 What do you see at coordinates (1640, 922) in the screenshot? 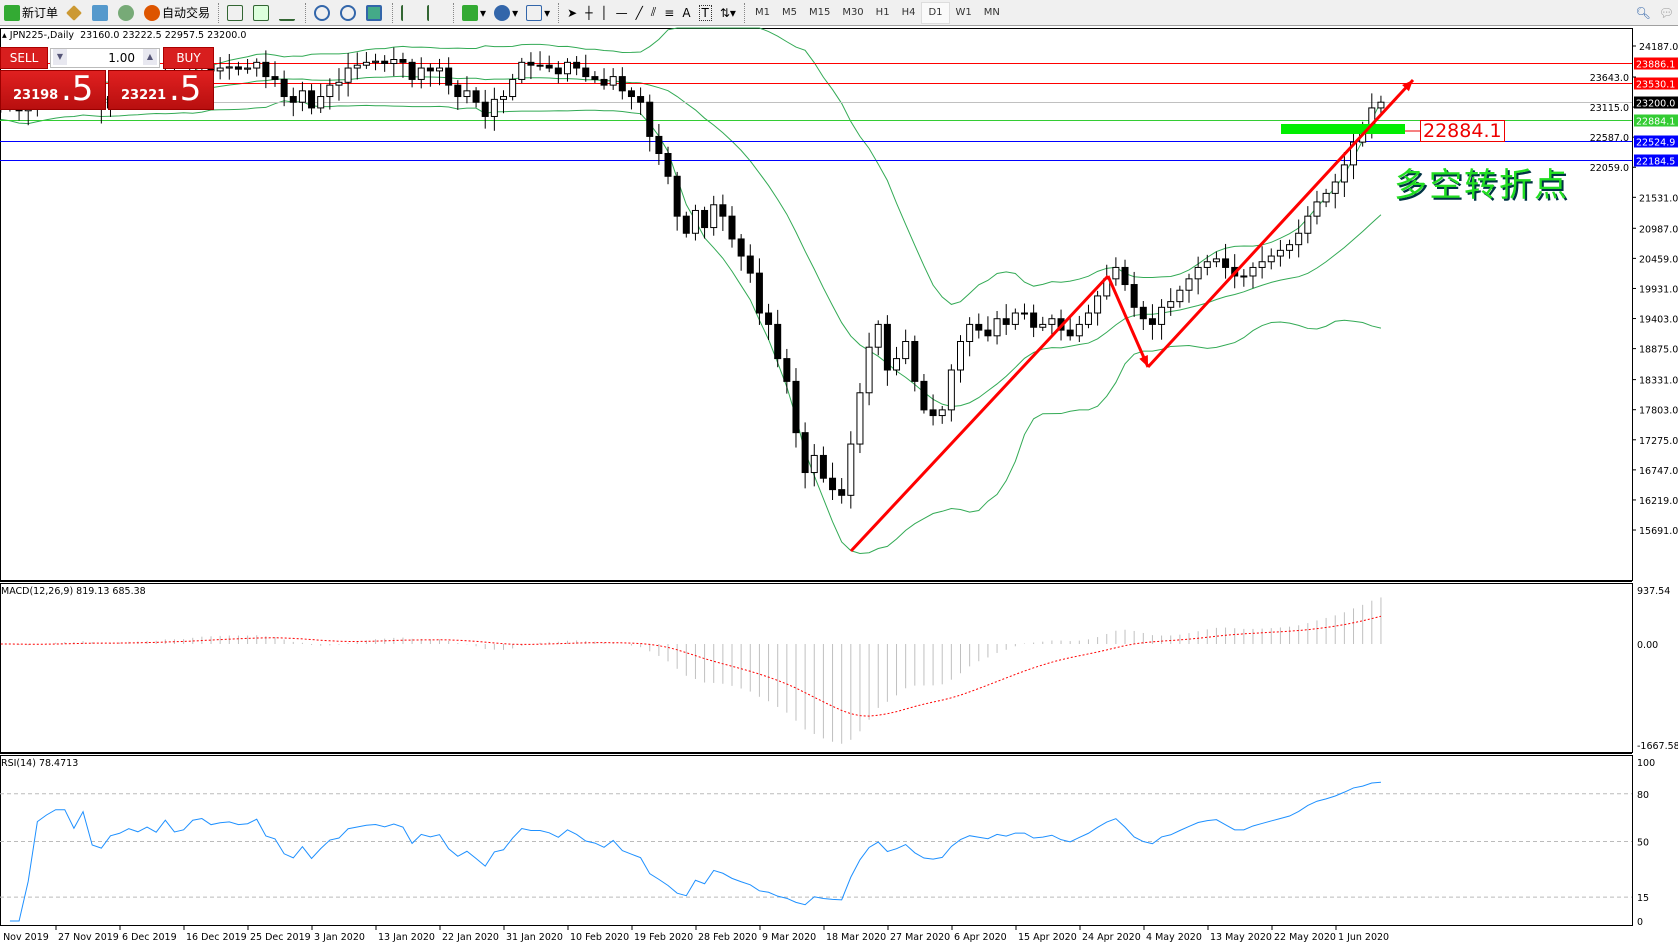
I see `rsi-axis-label: 0` at bounding box center [1640, 922].